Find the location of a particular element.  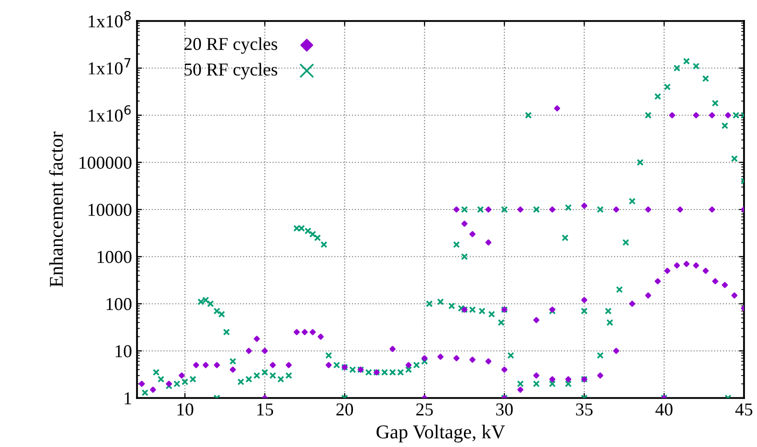

y-tick-label: 1000 is located at coordinates (115, 257).